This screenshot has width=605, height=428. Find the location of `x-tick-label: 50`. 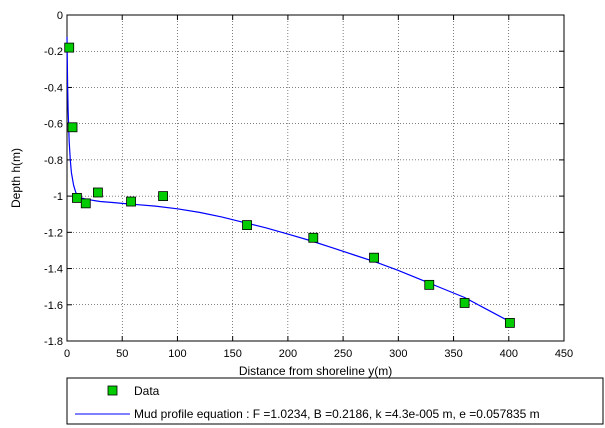

x-tick-label: 50 is located at coordinates (122, 354).